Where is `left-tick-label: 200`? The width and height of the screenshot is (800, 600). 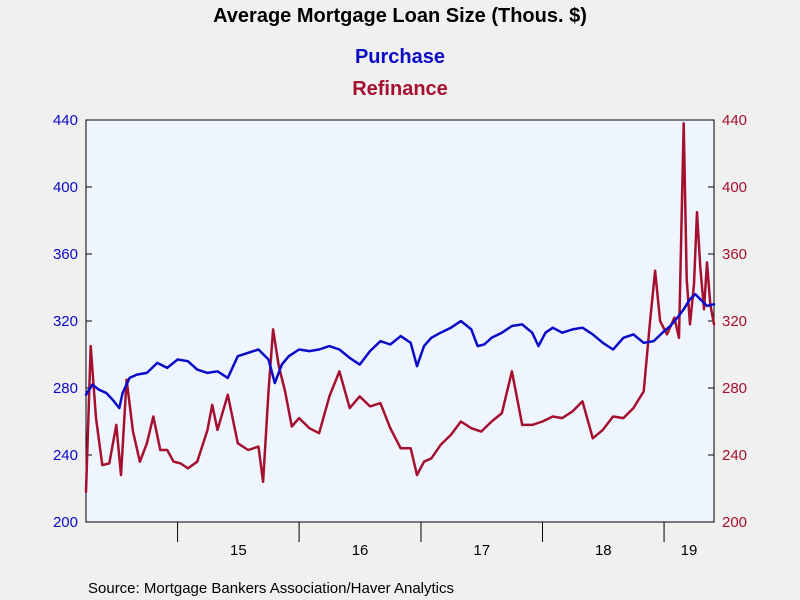
left-tick-label: 200 is located at coordinates (65, 522).